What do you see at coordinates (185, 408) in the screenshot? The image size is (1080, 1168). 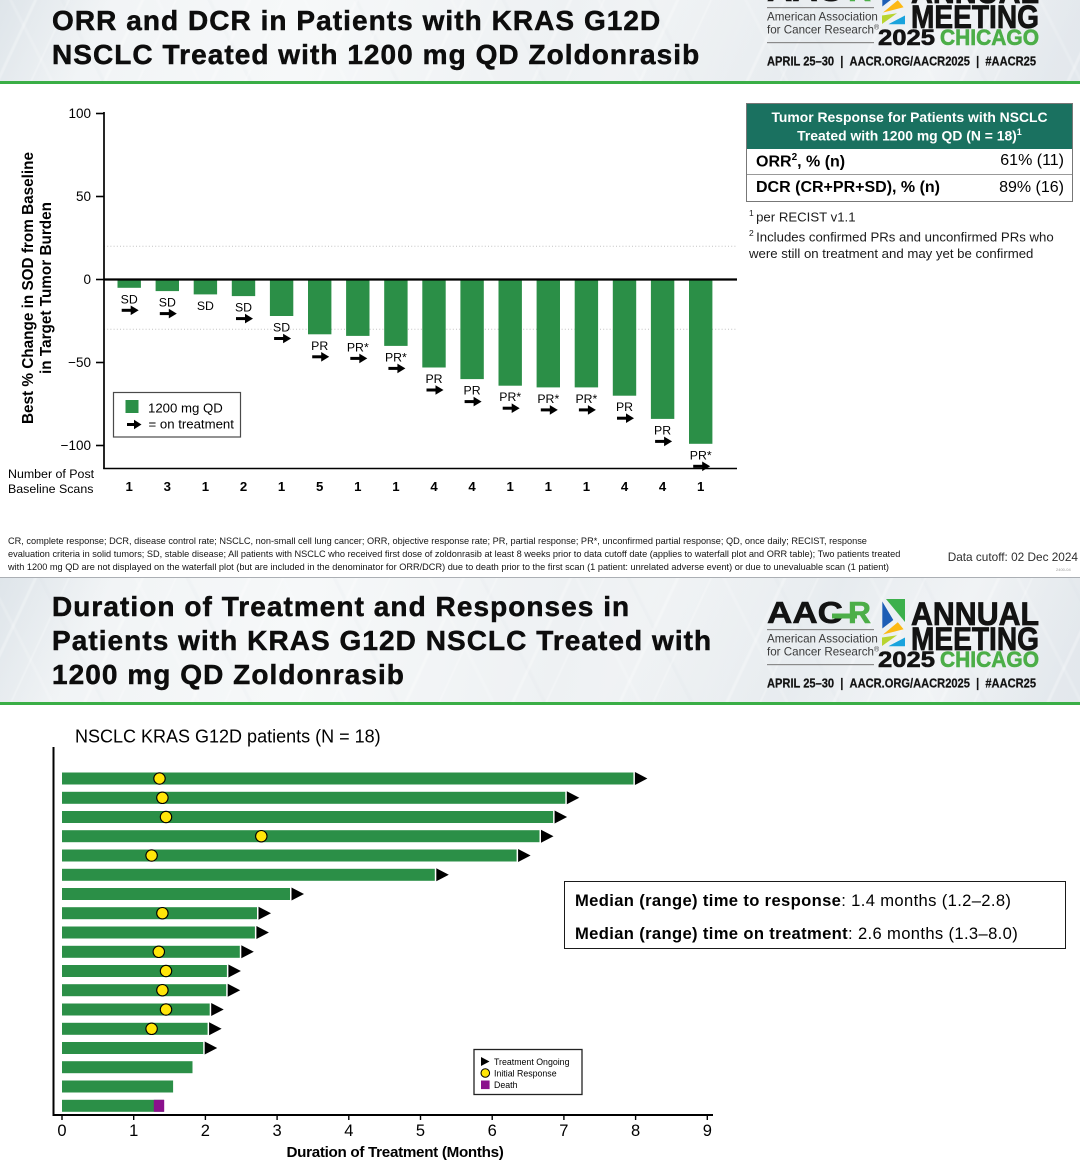 I see `svg-text: 1200 mg QD` at bounding box center [185, 408].